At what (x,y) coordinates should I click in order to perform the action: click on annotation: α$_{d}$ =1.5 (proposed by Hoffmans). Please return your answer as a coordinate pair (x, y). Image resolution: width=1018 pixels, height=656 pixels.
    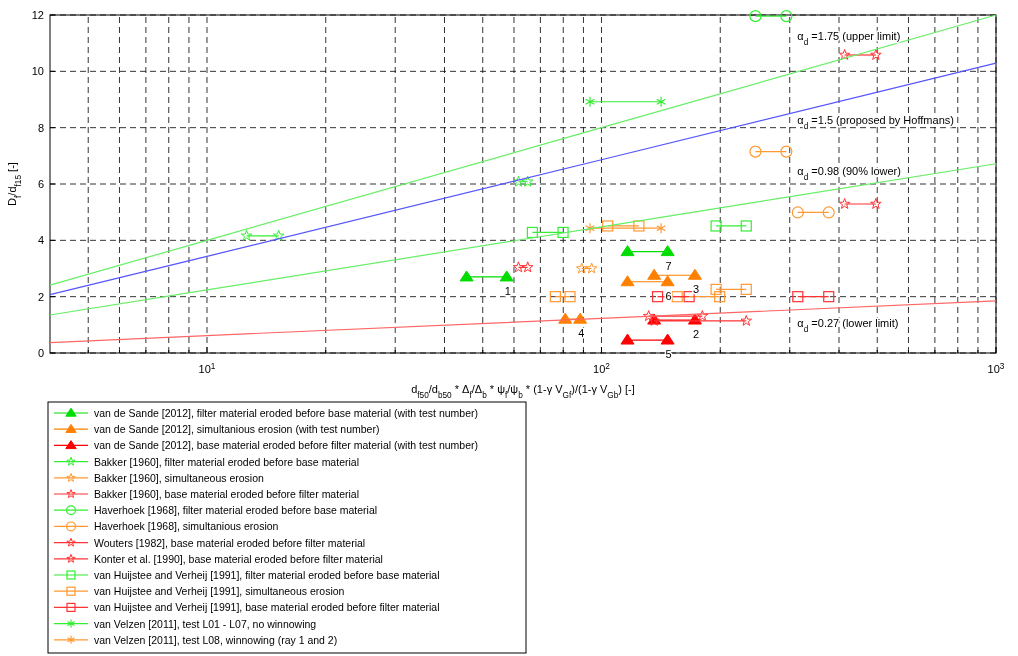
    Looking at the image, I should click on (875, 122).